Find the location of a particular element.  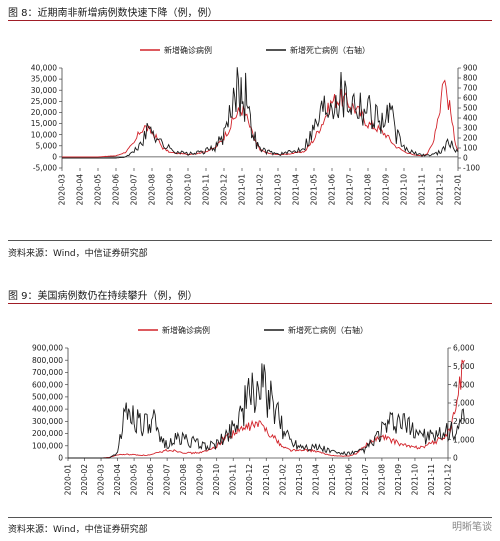

y-right-tick-label: 1,000 is located at coordinates (464, 439).